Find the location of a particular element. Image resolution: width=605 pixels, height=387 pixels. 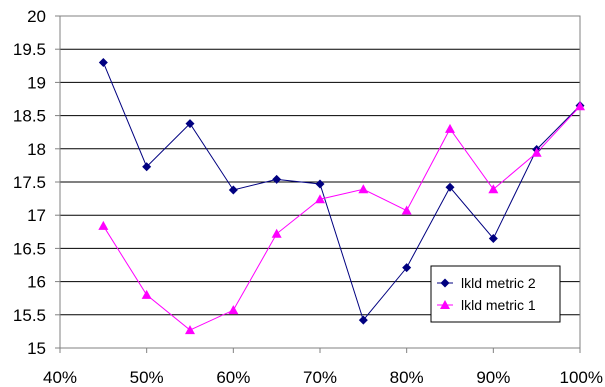

legend: lkld metric 2 lkld metric 1 is located at coordinates (495, 294).